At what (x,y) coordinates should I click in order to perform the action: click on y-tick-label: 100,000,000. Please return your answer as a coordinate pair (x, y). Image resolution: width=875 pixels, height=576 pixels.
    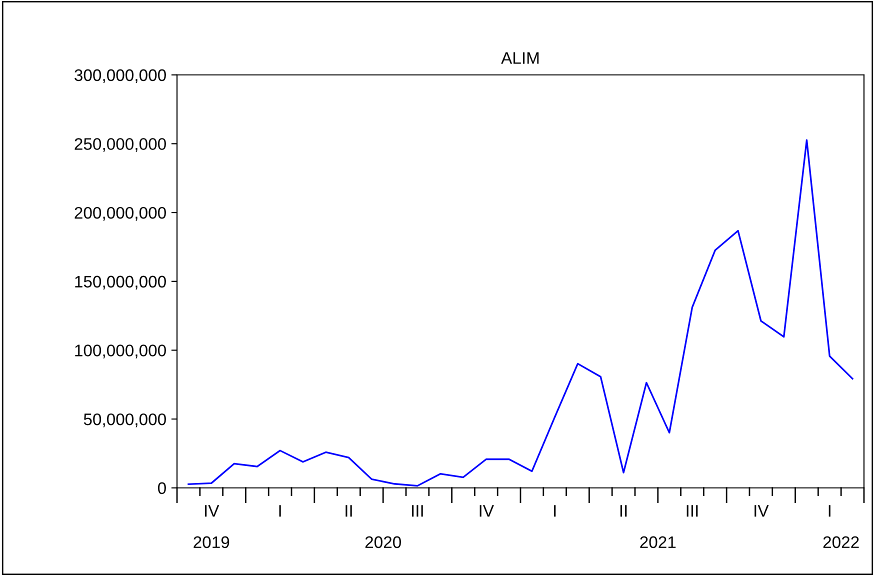
    Looking at the image, I should click on (120, 351).